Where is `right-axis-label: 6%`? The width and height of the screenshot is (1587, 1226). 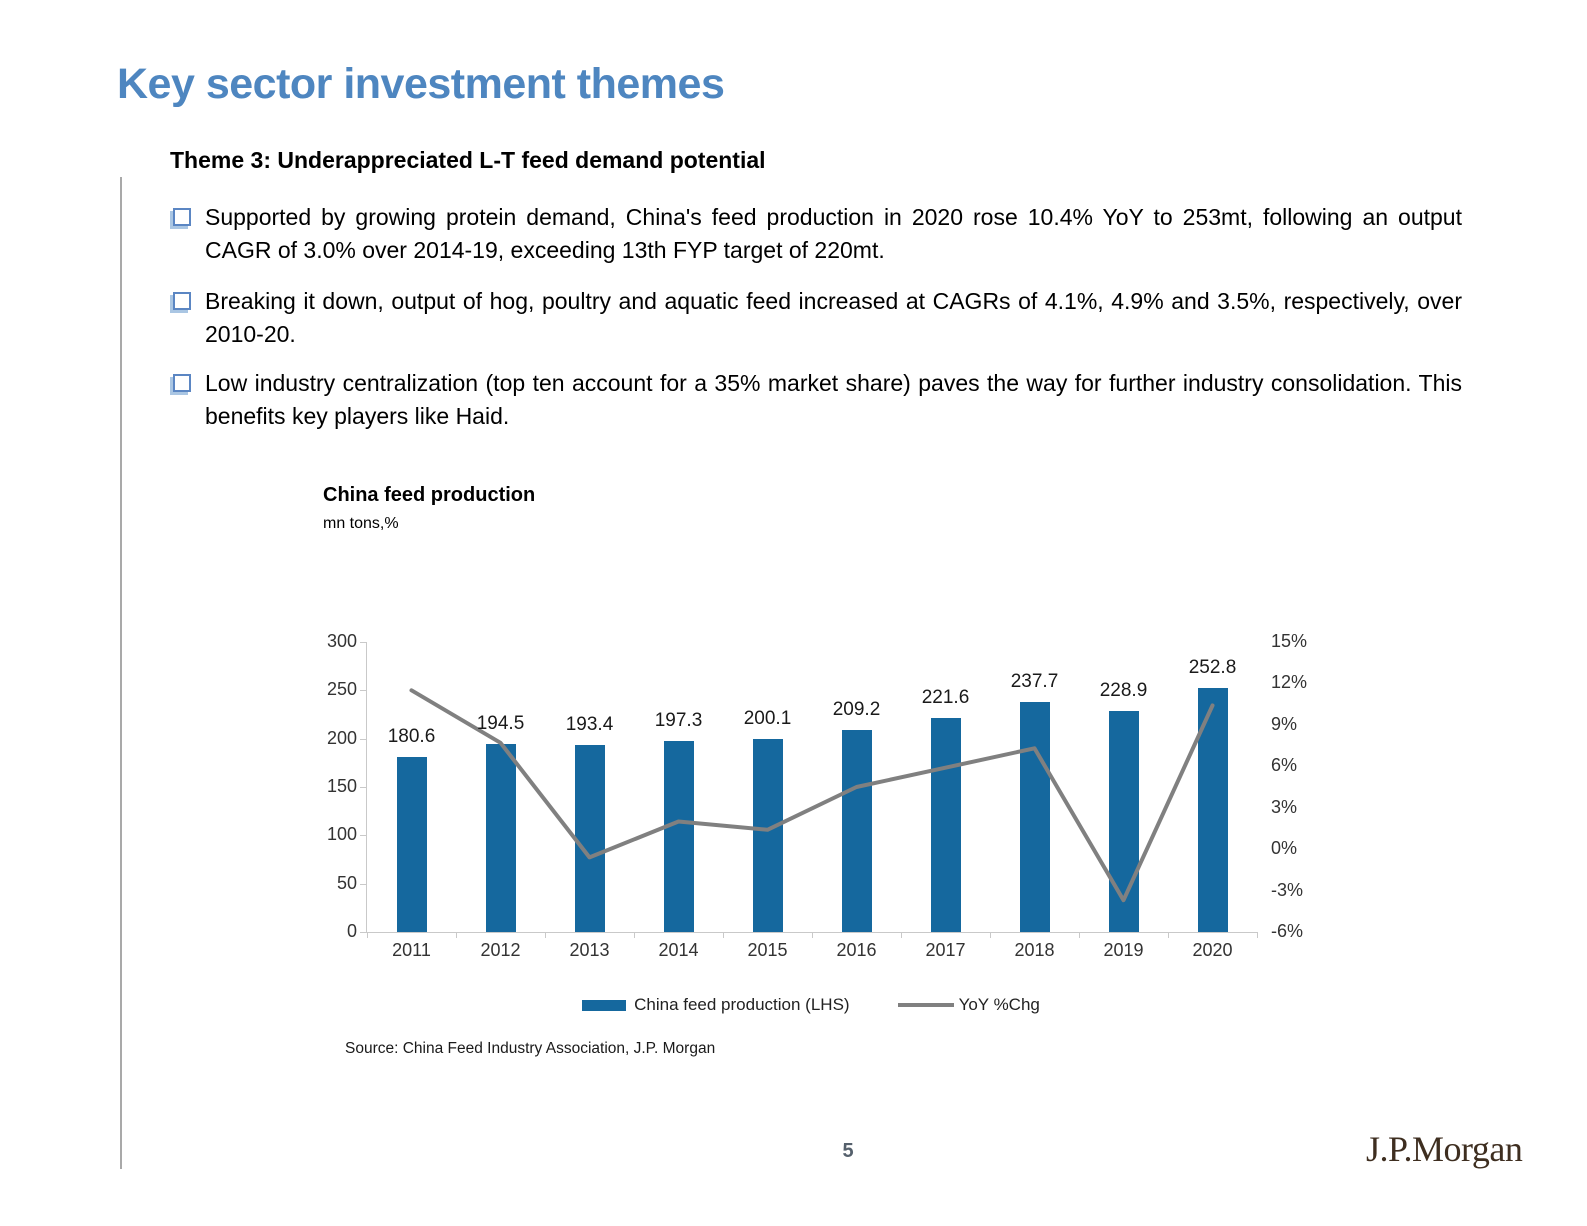
right-axis-label: 6% is located at coordinates (1284, 765).